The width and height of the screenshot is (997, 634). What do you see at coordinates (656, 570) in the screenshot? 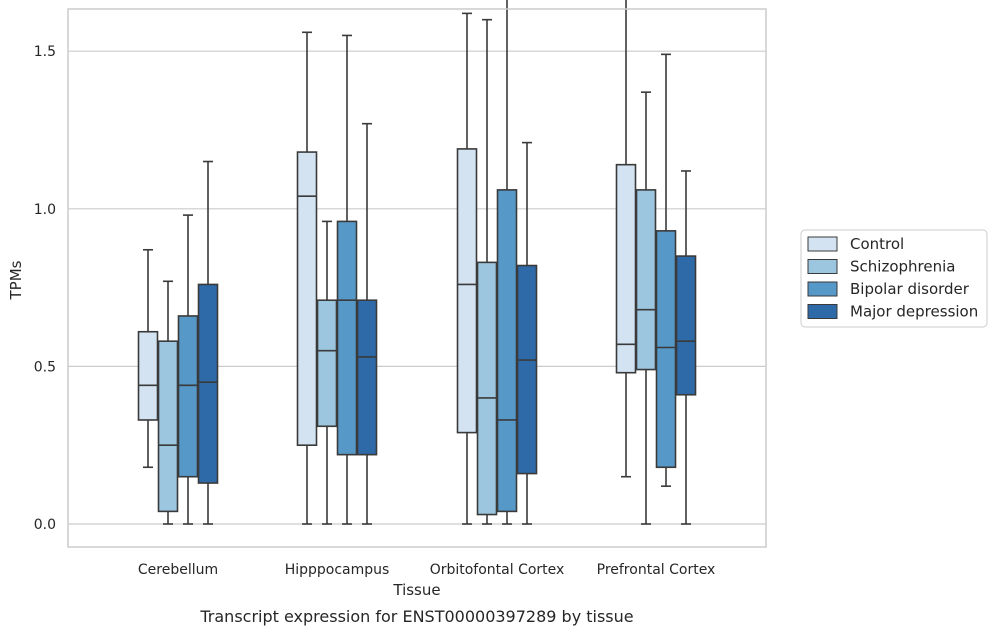
I see `x-tick-label: Prefrontal Cortex` at bounding box center [656, 570].